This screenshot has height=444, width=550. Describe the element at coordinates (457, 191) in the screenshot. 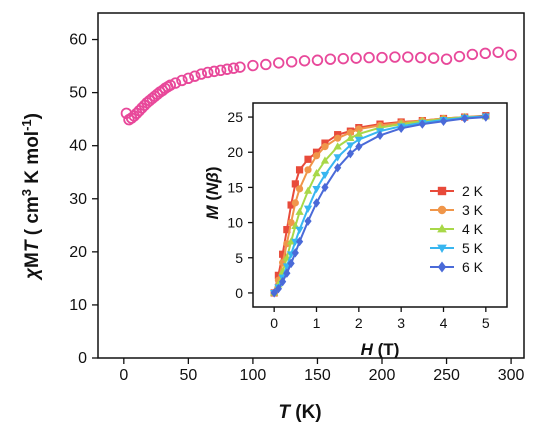

I see `legend-item: 2 K` at that location.